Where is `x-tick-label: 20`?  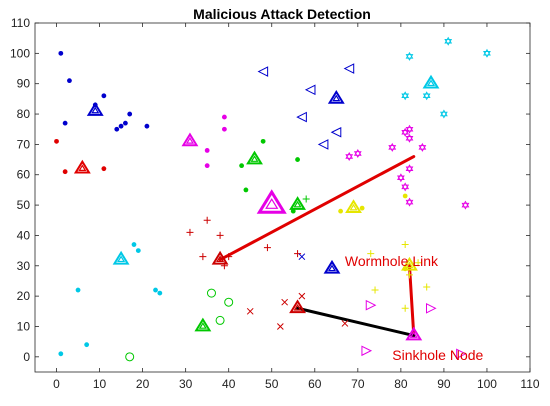
x-tick-label: 20 is located at coordinates (143, 384).